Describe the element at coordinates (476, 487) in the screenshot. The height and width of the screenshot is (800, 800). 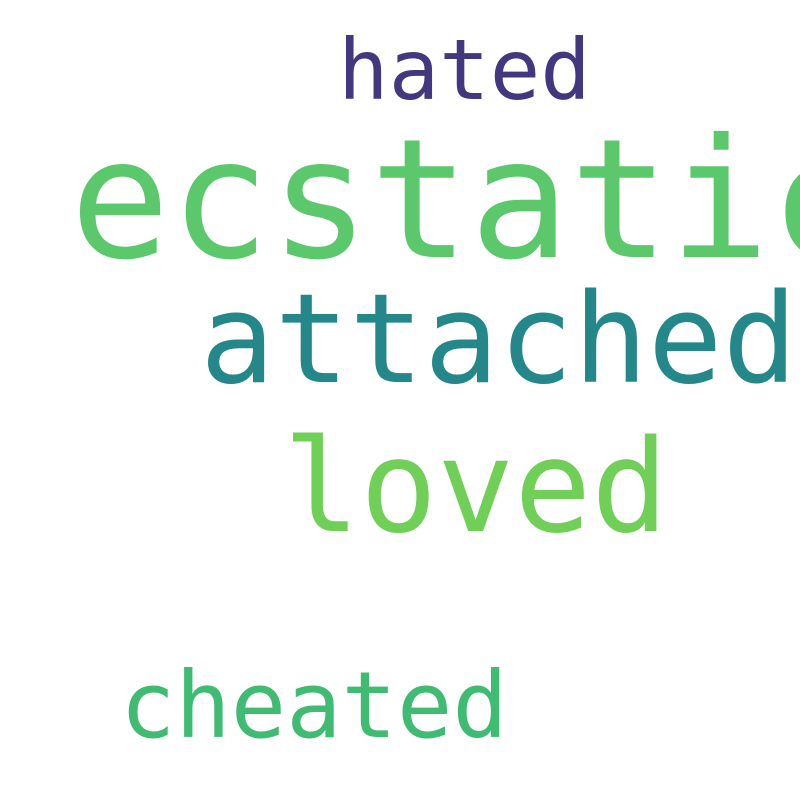
I see `word-loved: loved` at that location.